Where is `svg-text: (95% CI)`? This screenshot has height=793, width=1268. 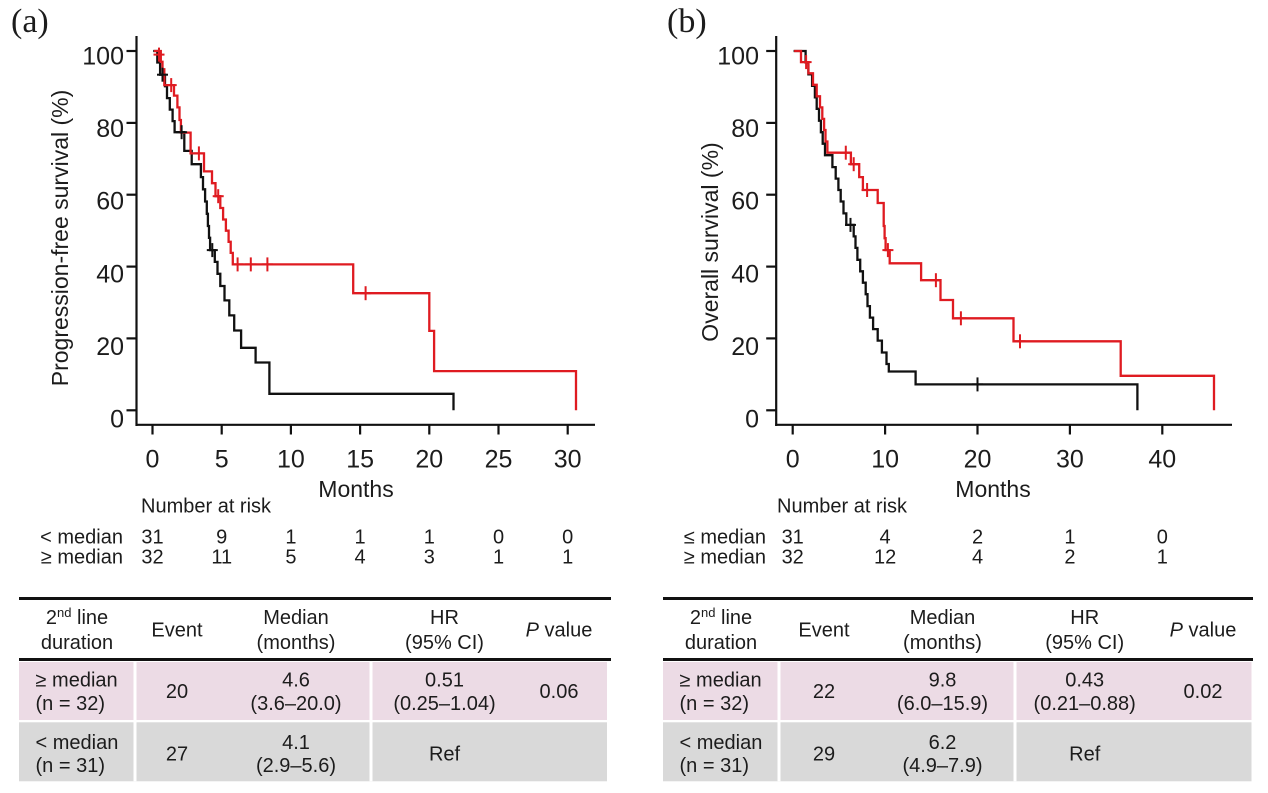
svg-text: (95% CI) is located at coordinates (444, 643).